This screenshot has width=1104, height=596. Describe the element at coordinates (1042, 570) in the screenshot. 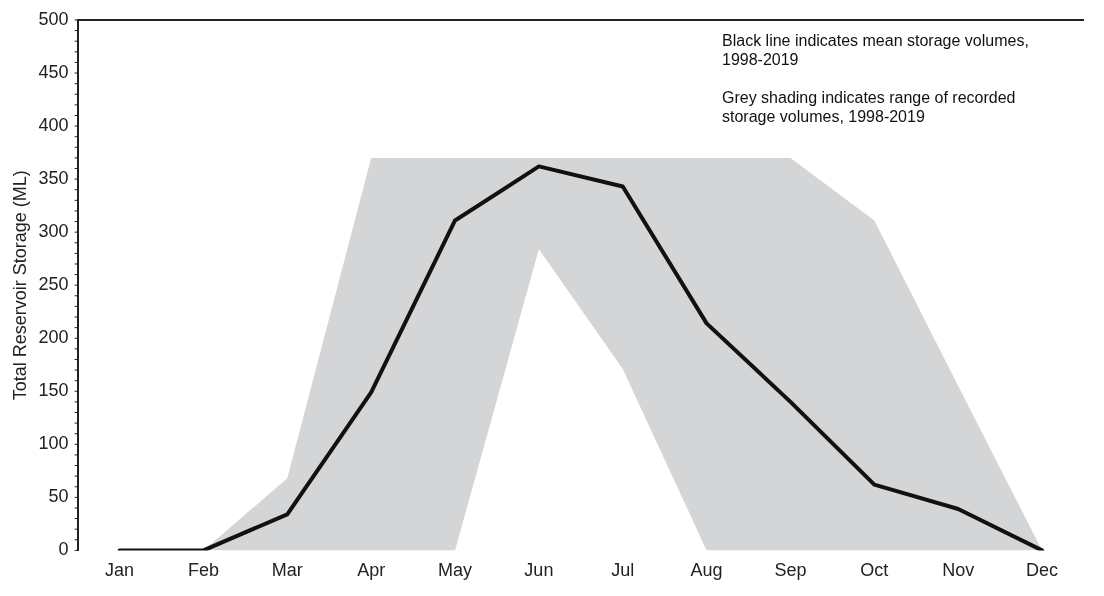

I see `x-tick-label: Dec` at that location.